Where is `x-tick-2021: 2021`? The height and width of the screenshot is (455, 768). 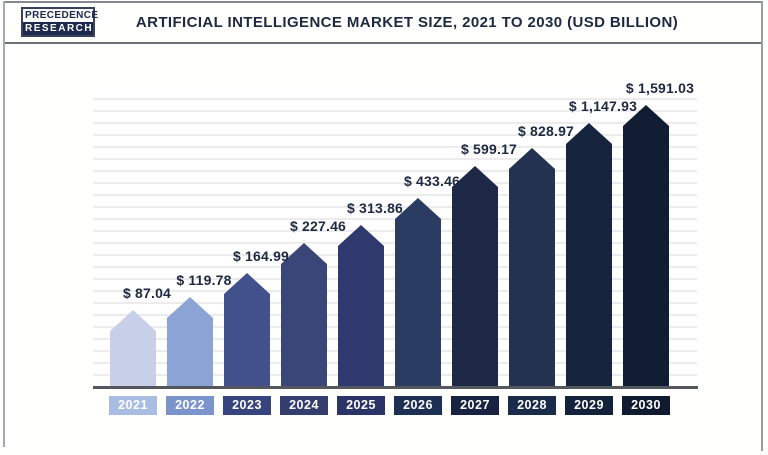
x-tick-2021: 2021 is located at coordinates (133, 405).